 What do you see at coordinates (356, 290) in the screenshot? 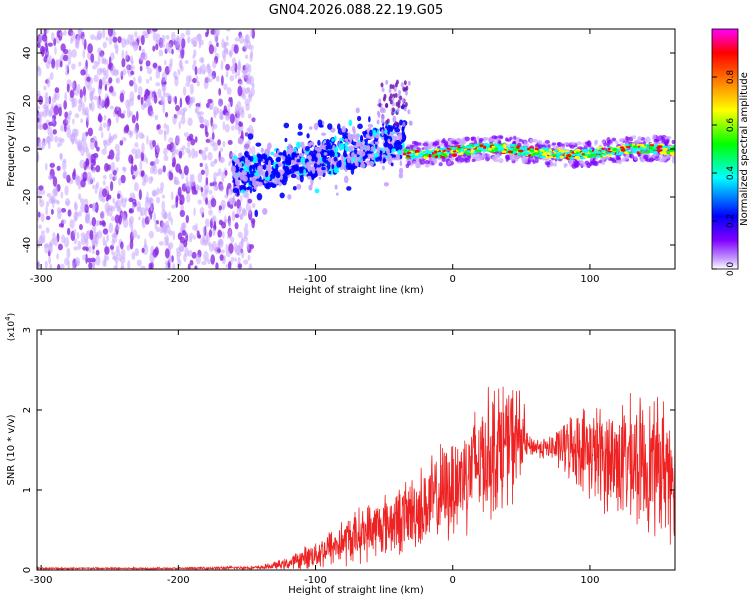
I see `spectrogram-x-label: Height of straight line (km)` at bounding box center [356, 290].